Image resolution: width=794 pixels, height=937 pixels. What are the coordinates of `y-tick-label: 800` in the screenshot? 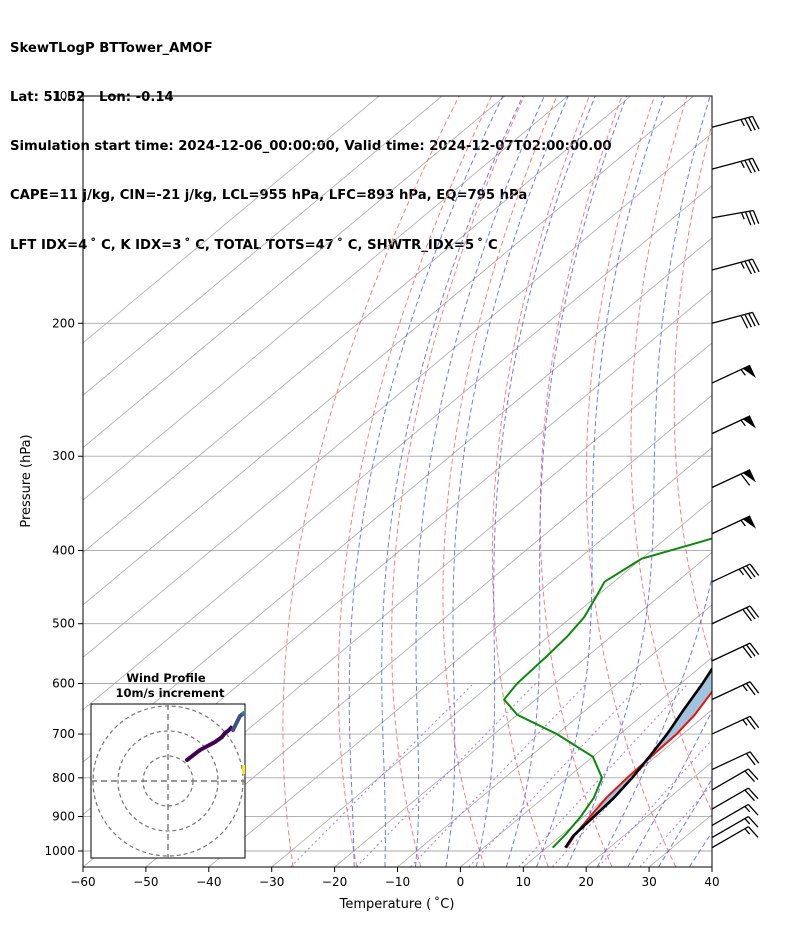 It's located at (63, 778).